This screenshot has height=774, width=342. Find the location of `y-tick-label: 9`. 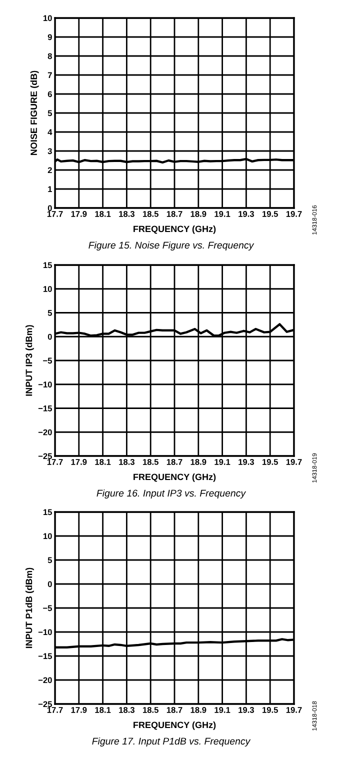

y-tick-label: 9 is located at coordinates (50, 37).